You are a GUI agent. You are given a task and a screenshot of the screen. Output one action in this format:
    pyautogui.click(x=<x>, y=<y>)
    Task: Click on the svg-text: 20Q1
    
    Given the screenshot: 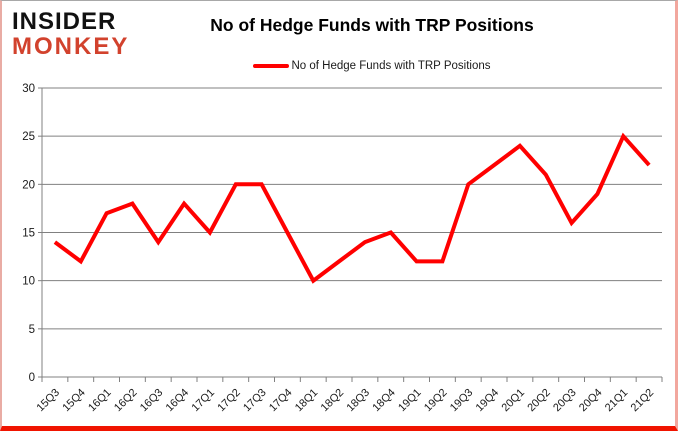 What is the action you would take?
    pyautogui.click(x=514, y=401)
    